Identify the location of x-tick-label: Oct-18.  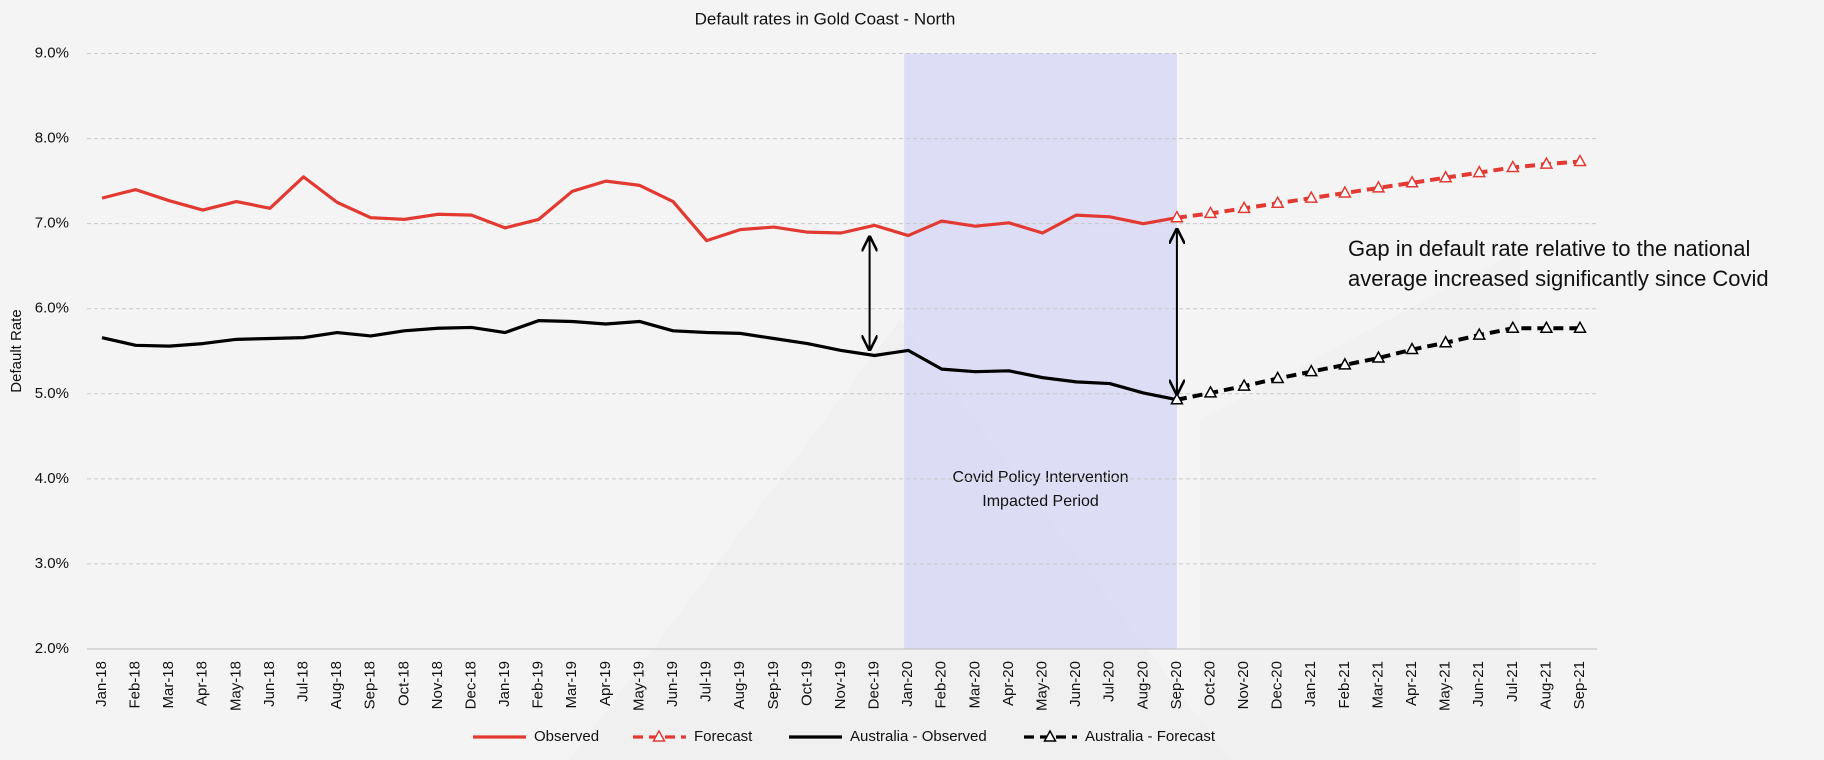
(403, 683).